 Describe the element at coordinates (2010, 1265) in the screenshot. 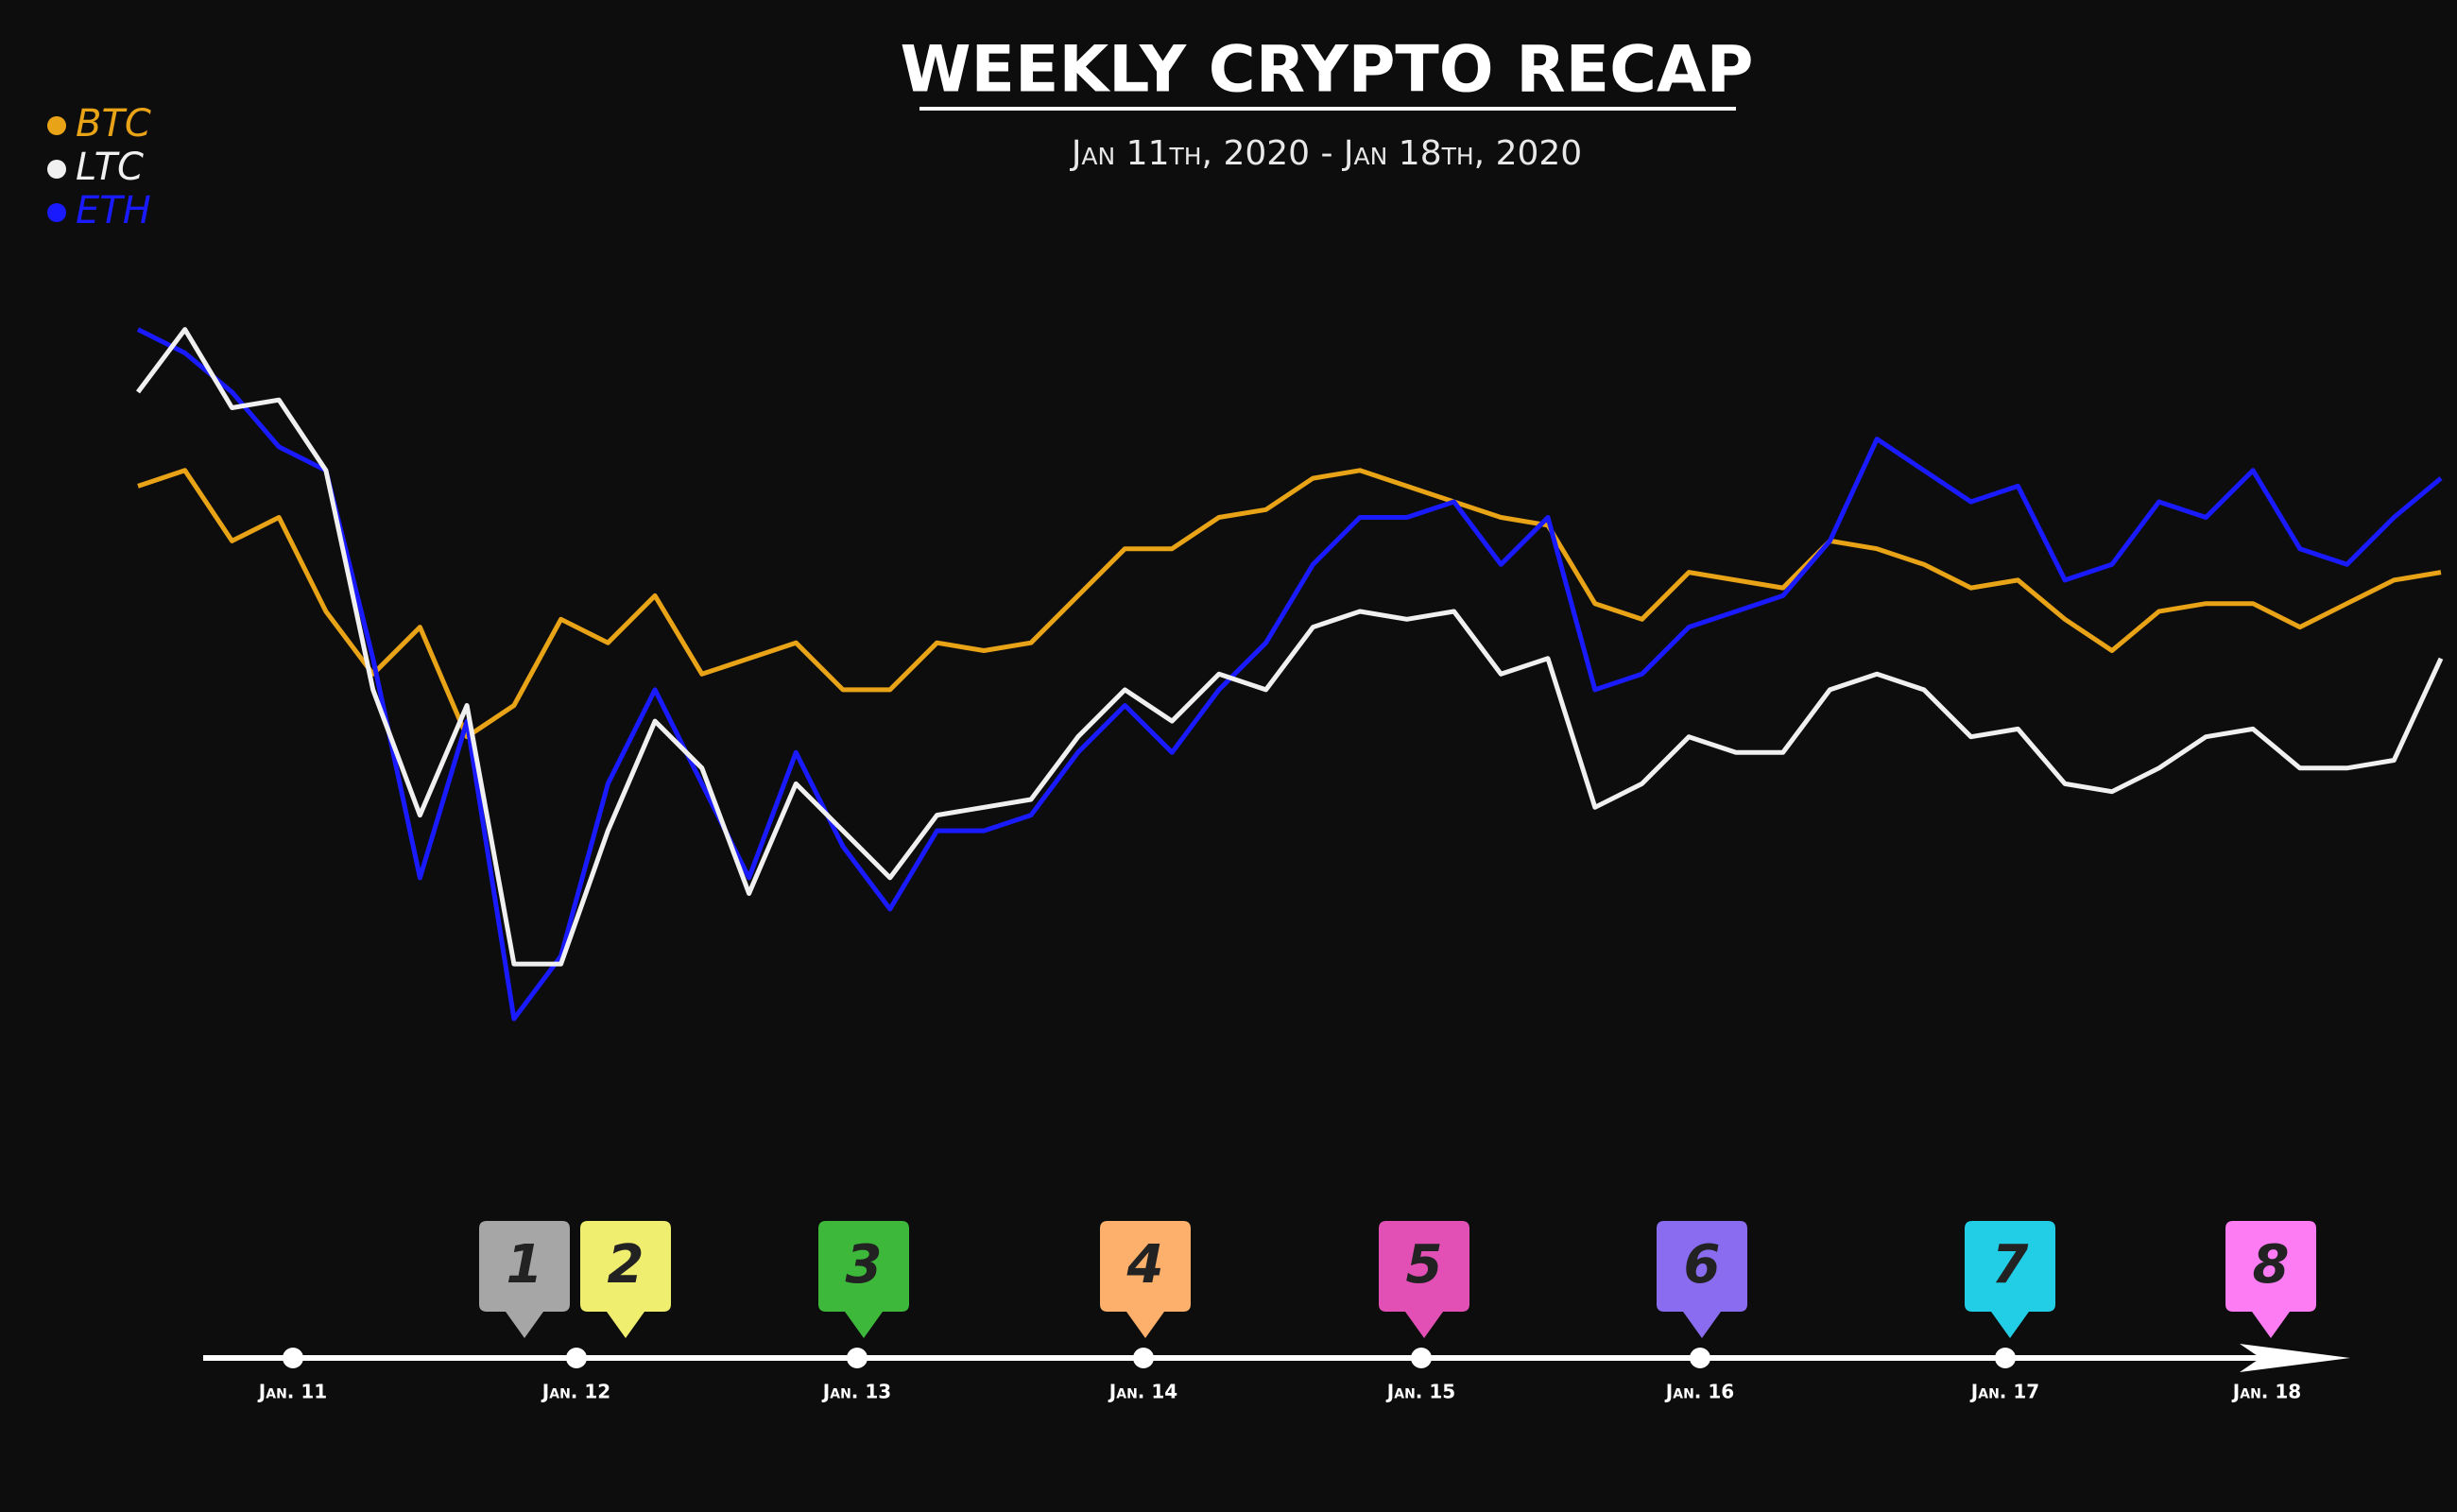

I see `marker-label: 7` at that location.